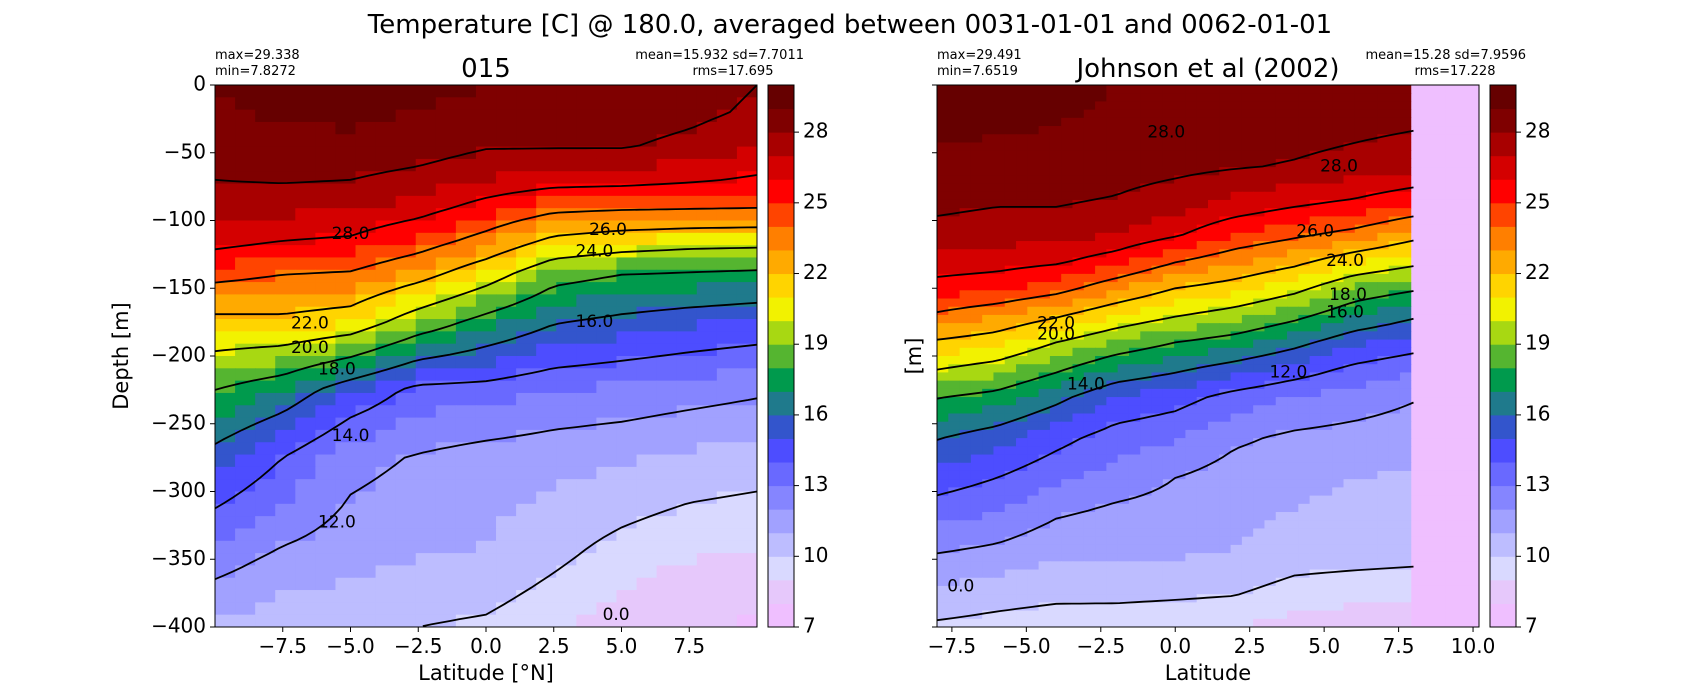 This screenshot has width=1700, height=700. What do you see at coordinates (486, 673) in the screenshot?
I see `x-axis-label: Latitude [°N]` at bounding box center [486, 673].